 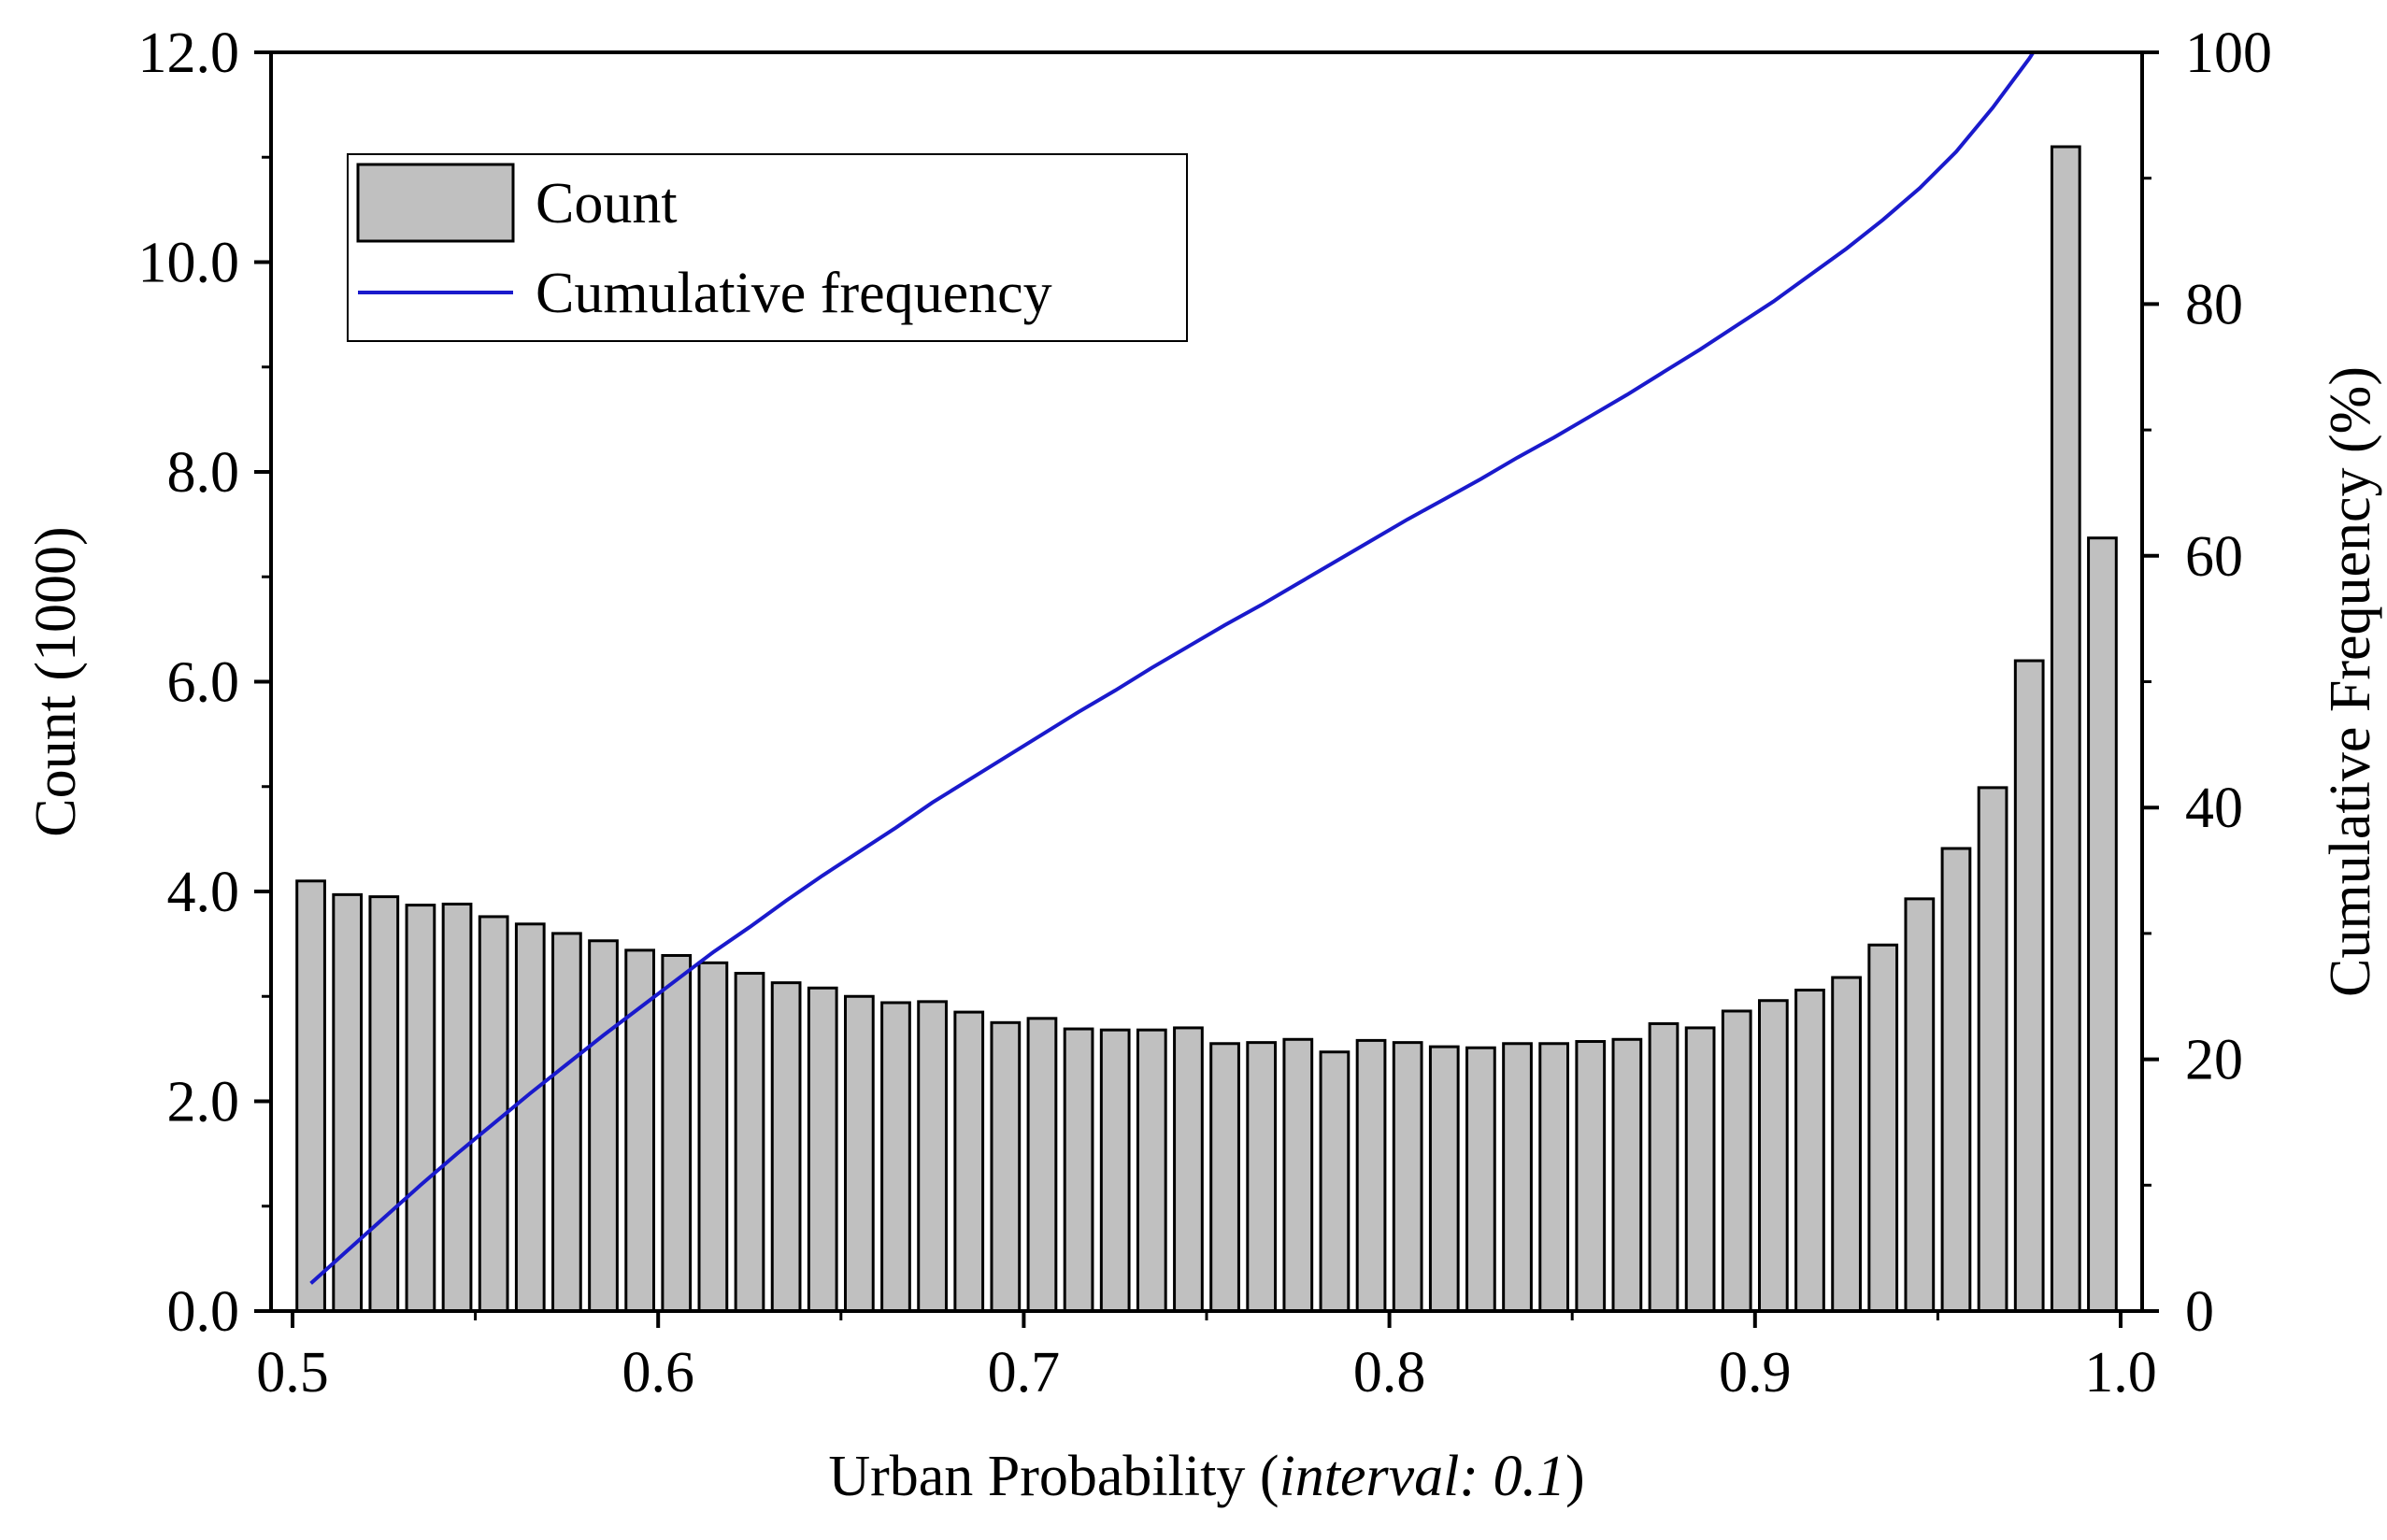 I want to click on x-tick-label: 0.7, so click(x=1024, y=1373).